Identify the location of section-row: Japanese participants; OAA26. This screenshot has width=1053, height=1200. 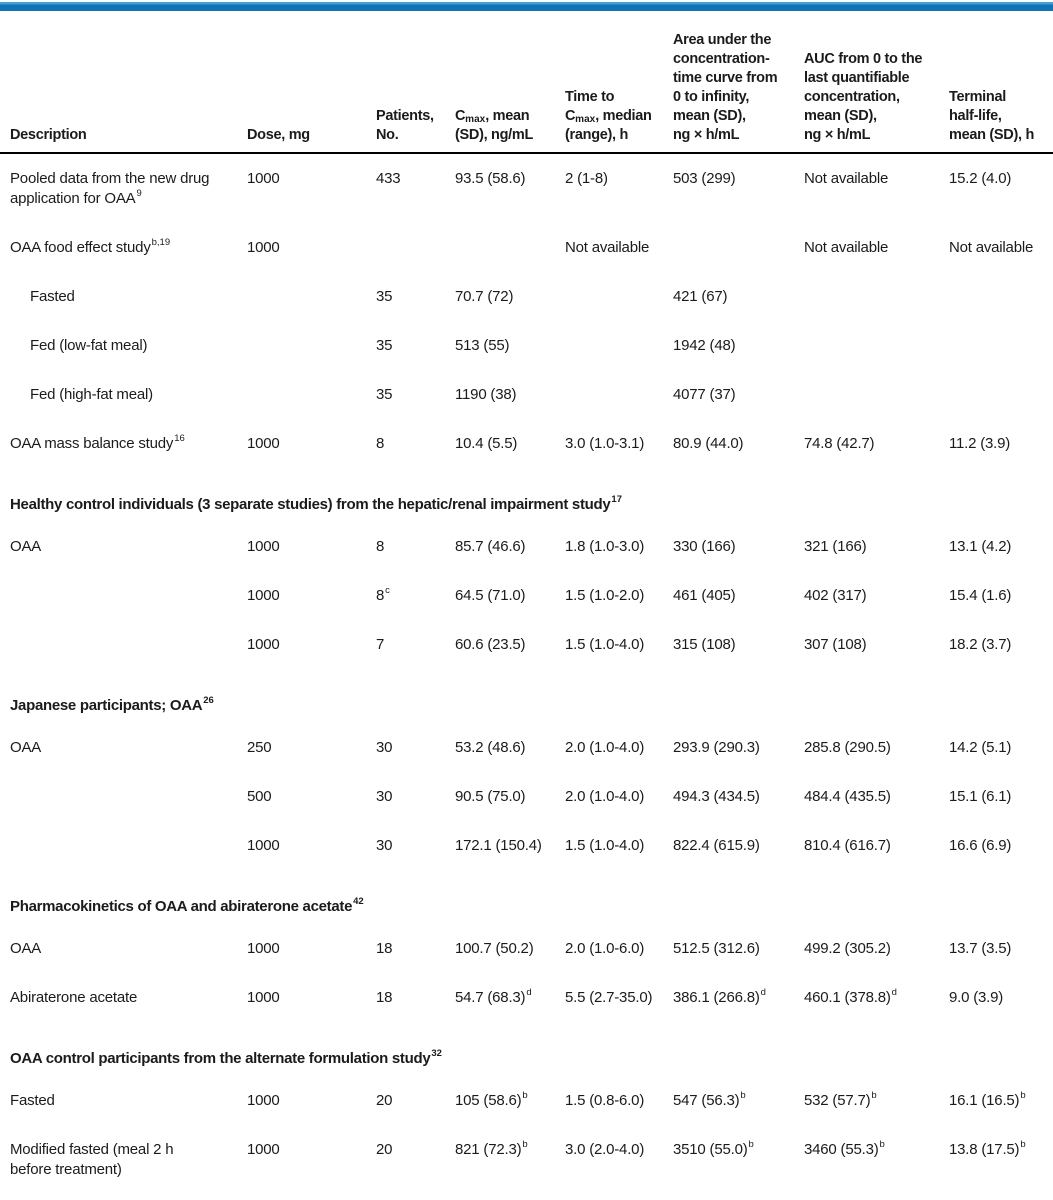
(526, 696).